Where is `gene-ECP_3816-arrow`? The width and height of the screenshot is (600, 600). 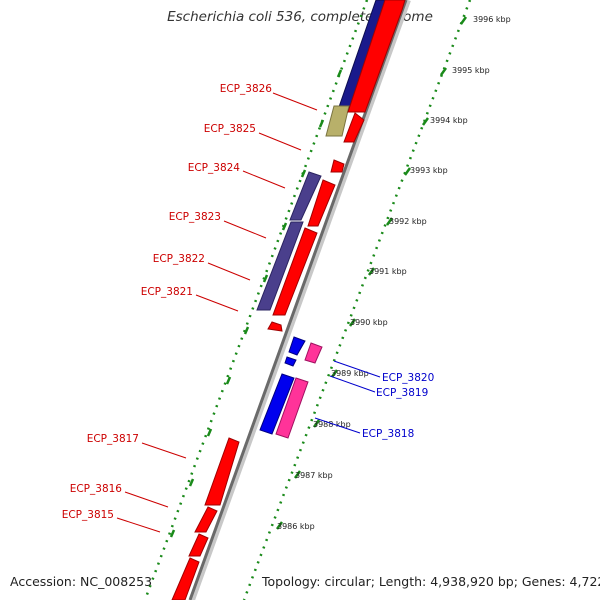
gene-ECP_3816-arrow is located at coordinates (206, 519).